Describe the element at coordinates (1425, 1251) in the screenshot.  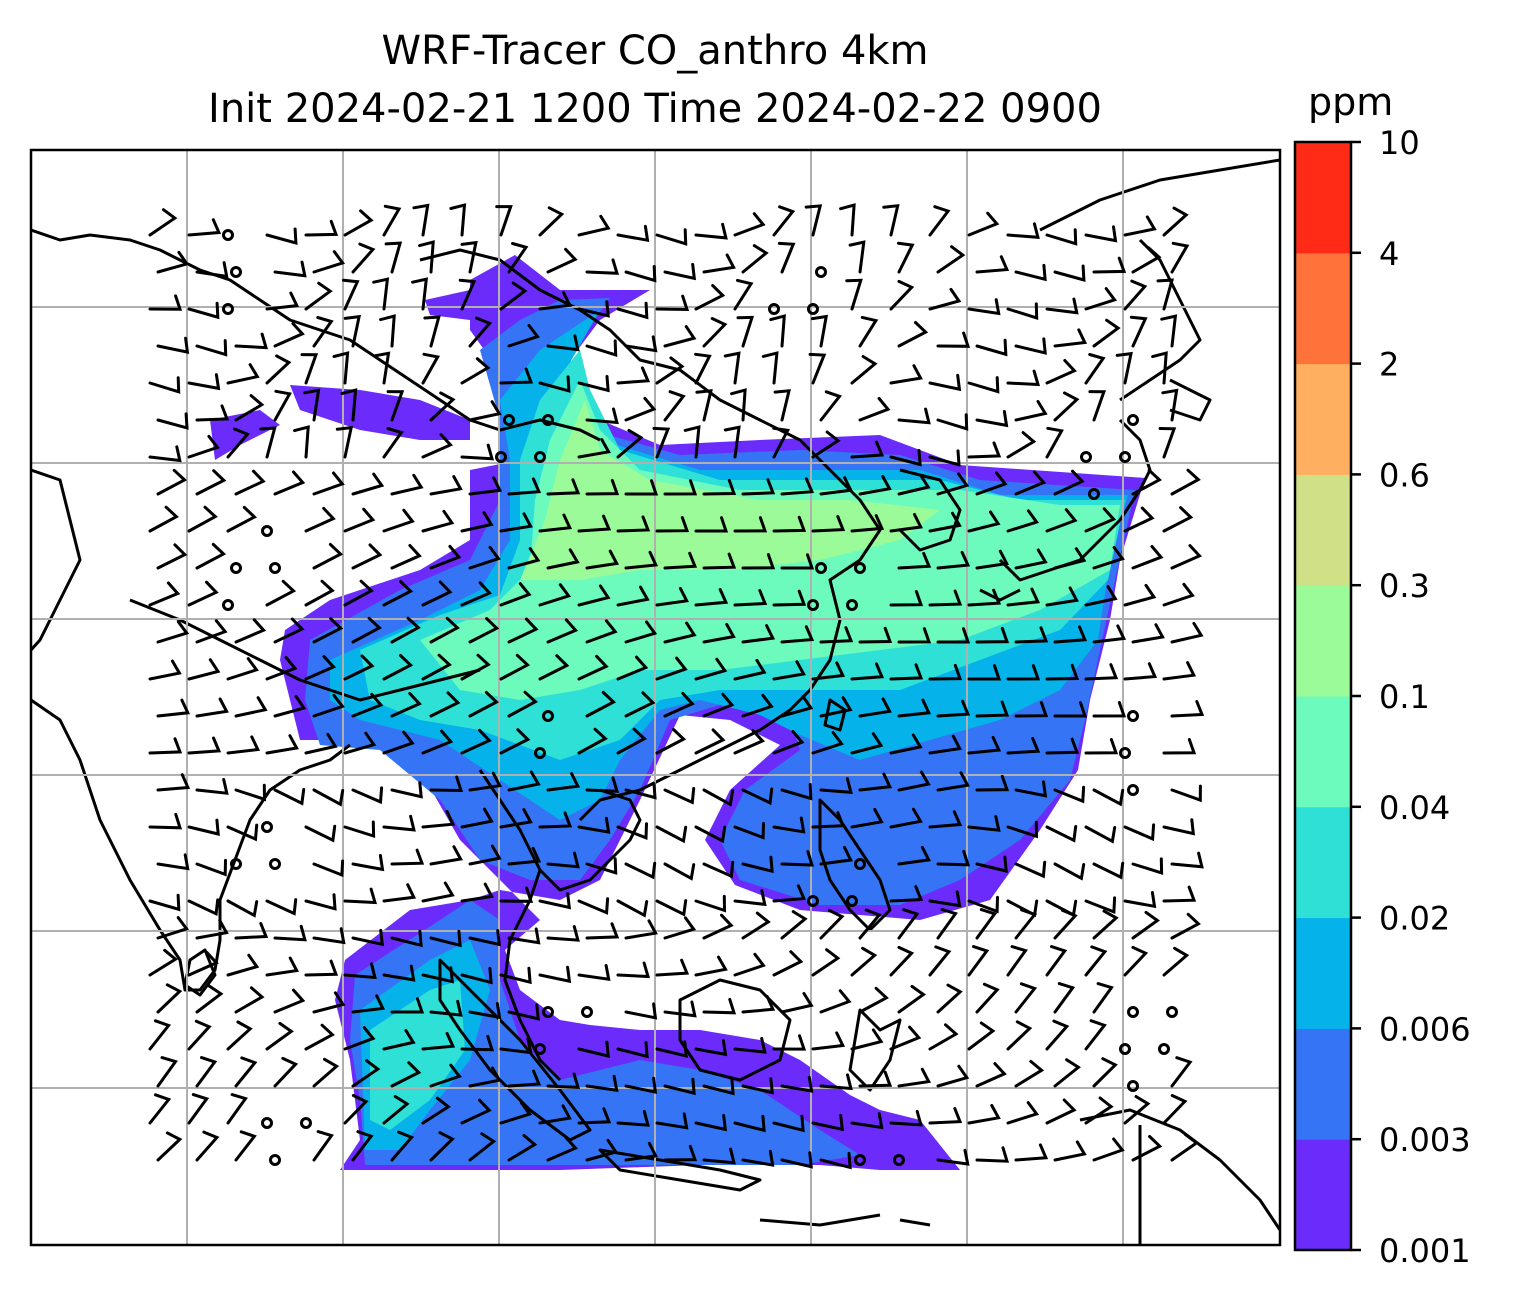
I see `colorbar-tick-label: 0.001` at that location.